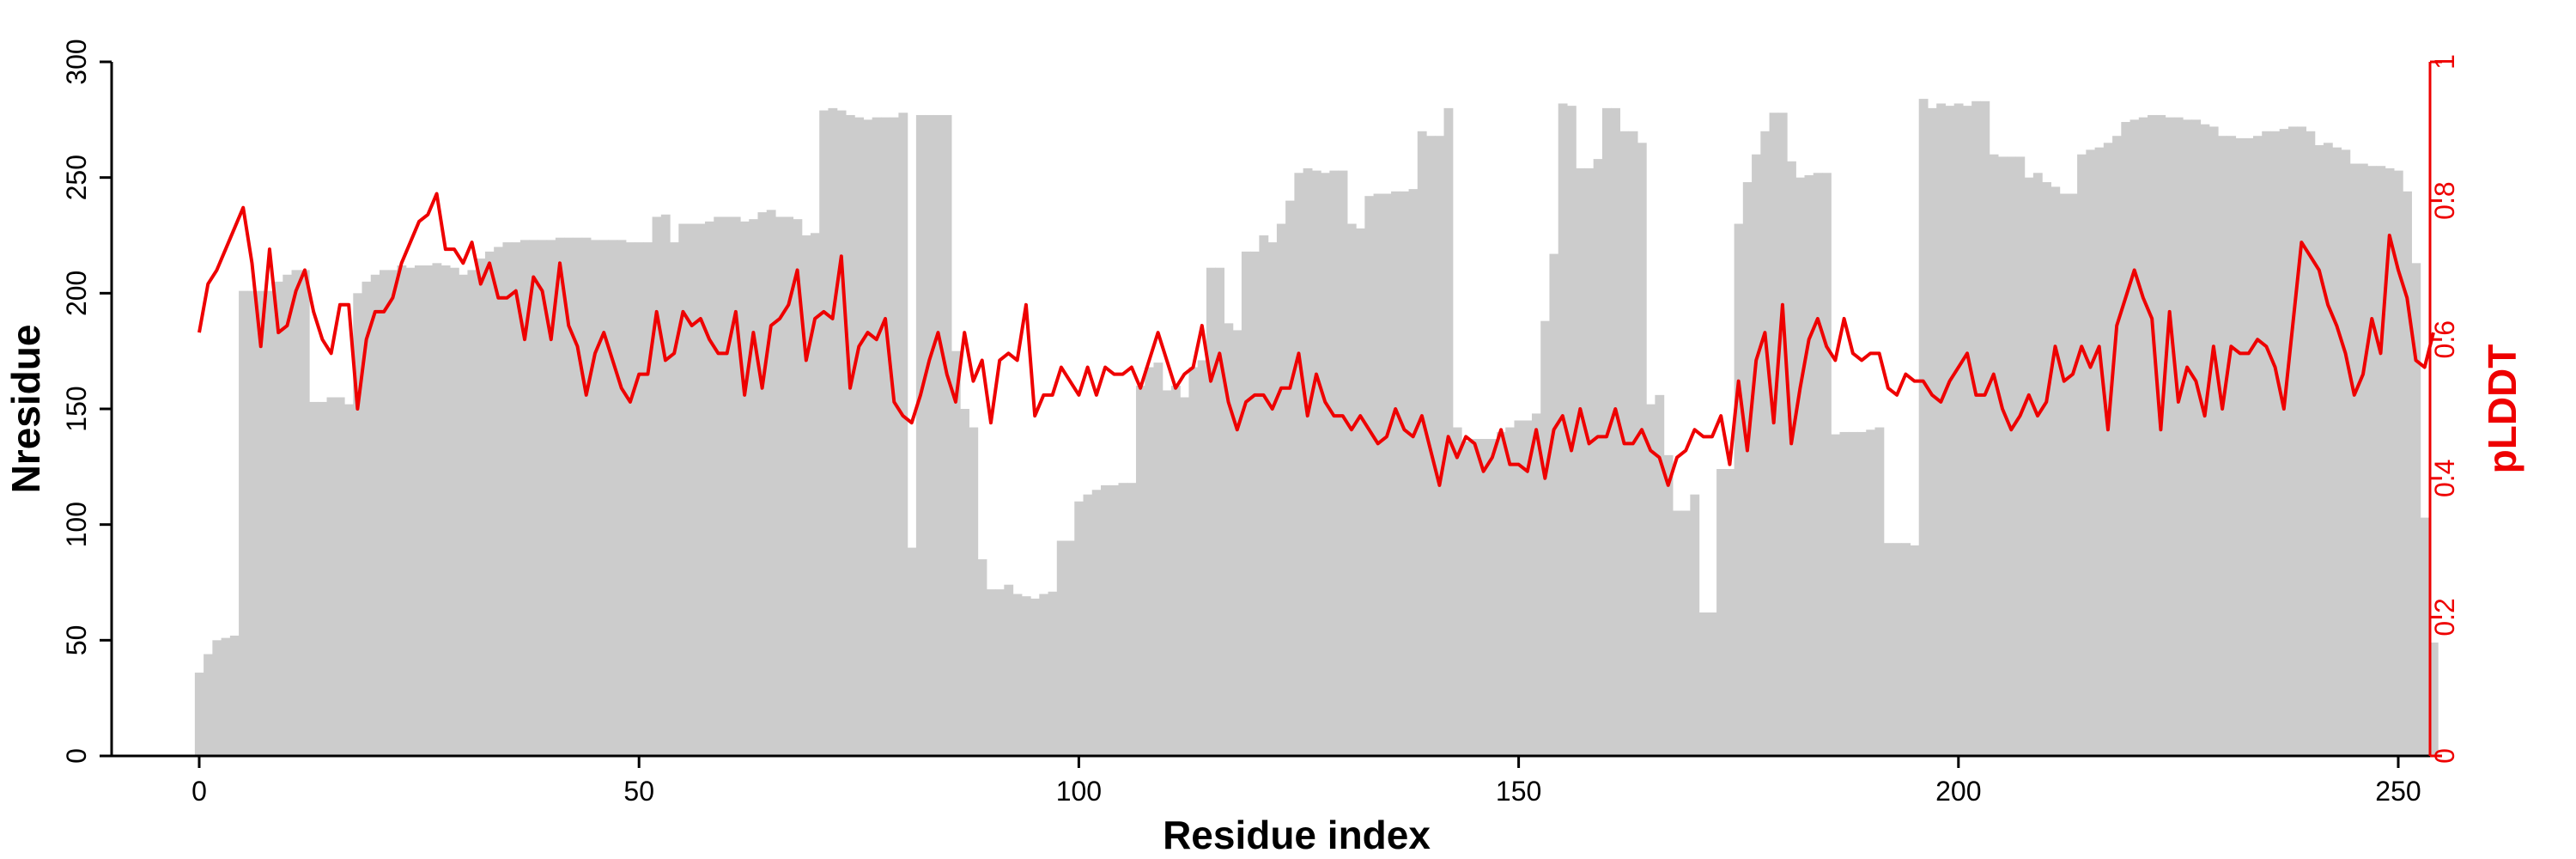  I want to click on x-tick-label: 250, so click(2398, 791).